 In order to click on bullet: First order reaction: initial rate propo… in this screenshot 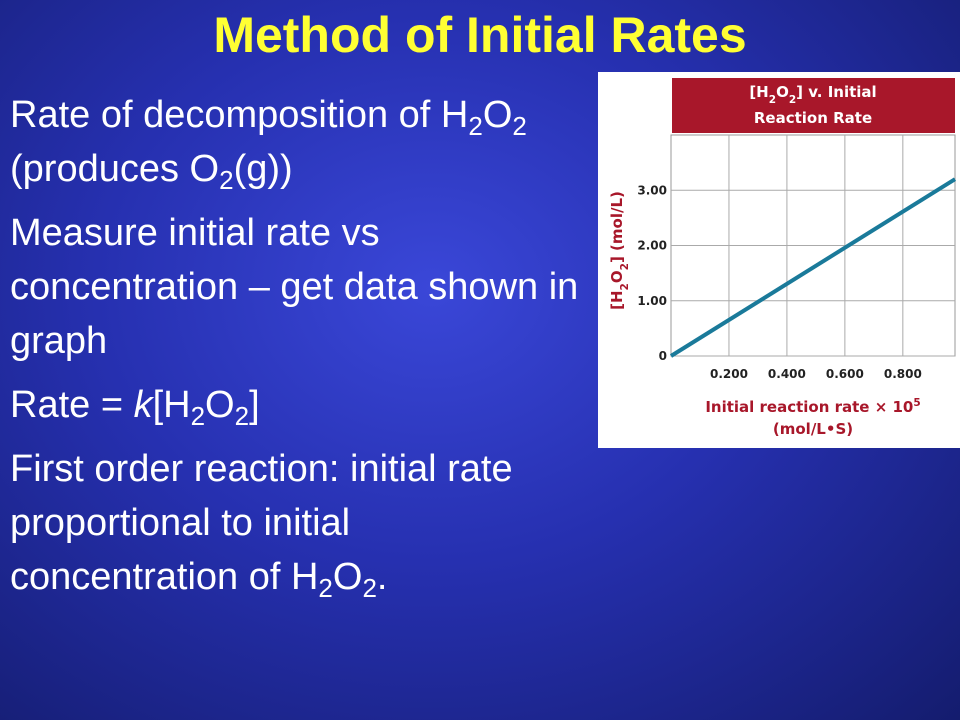, I will do `click(297, 523)`.